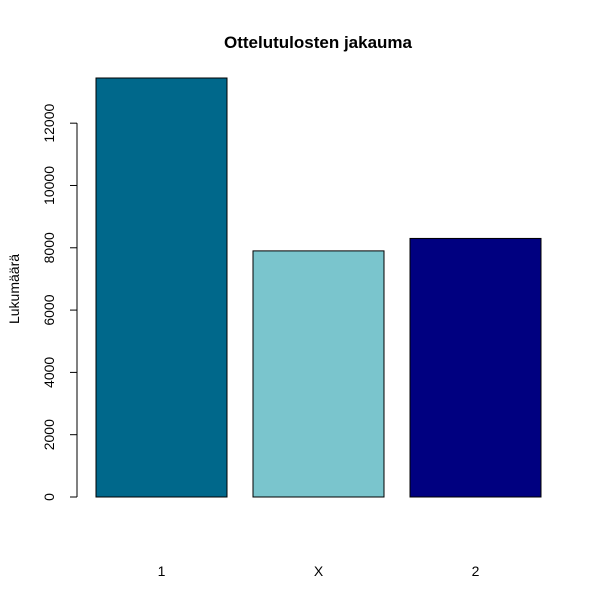 This screenshot has height=600, width=600. What do you see at coordinates (49, 372) in the screenshot?
I see `y-tick-label: 4000` at bounding box center [49, 372].